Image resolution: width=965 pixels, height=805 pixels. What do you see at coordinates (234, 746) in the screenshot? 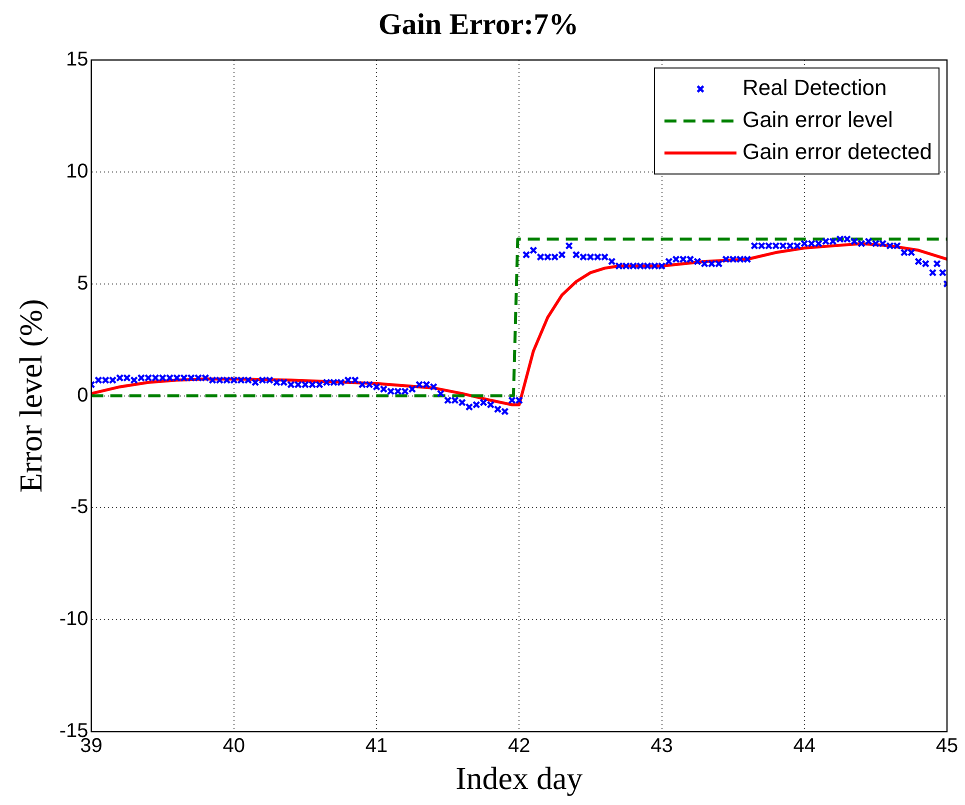
I see `x-tick-label: 40` at bounding box center [234, 746].